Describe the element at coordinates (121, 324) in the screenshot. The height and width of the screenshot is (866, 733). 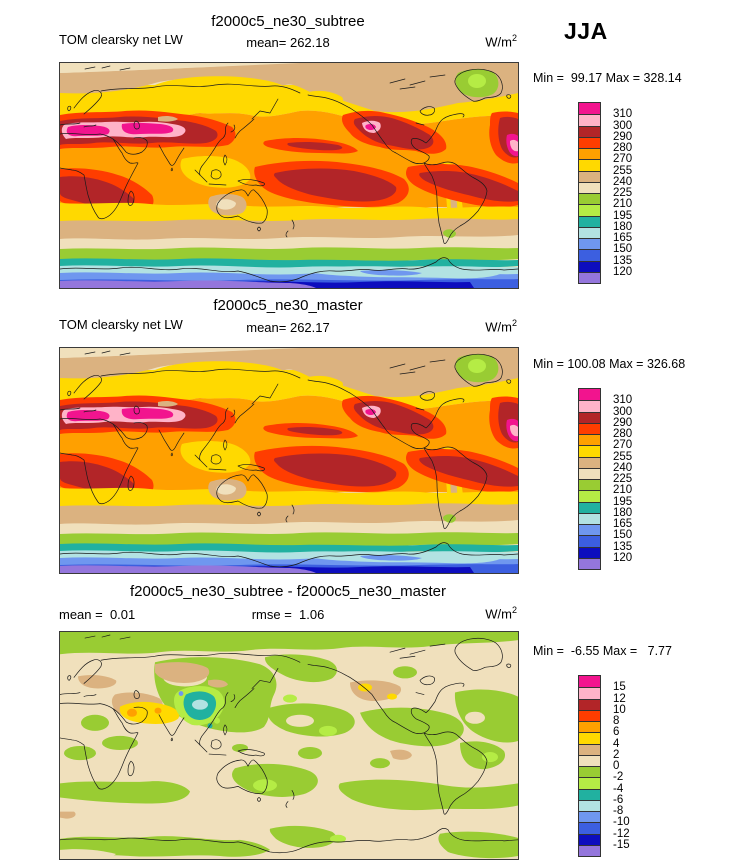
I see `panel2-variable-label: TOM clearsky net LW` at that location.